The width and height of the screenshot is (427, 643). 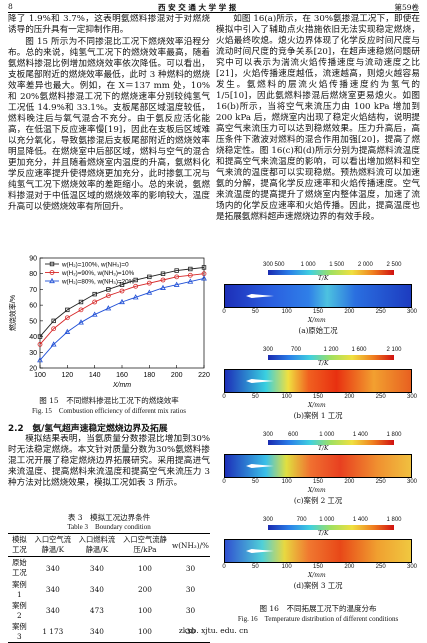 What do you see at coordinates (359, 350) in the screenshot?
I see `colorbar-tick-label: 1 600` at bounding box center [359, 350].